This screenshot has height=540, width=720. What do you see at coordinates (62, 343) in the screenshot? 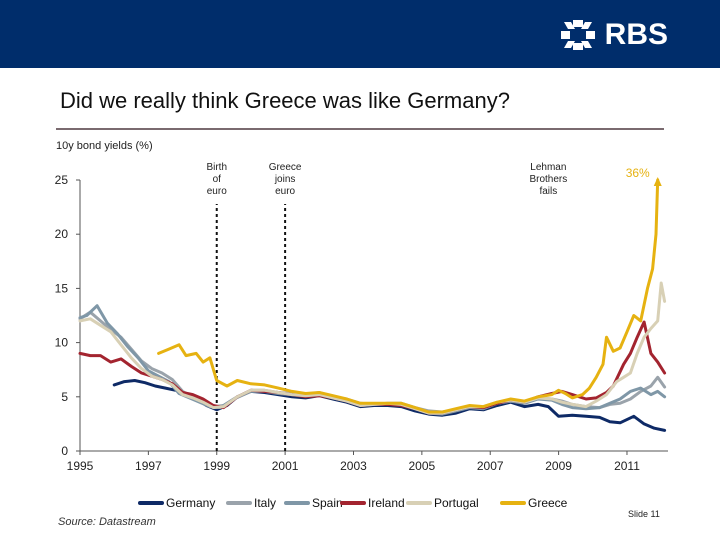
I see `y-tick-label: 10` at bounding box center [62, 343].